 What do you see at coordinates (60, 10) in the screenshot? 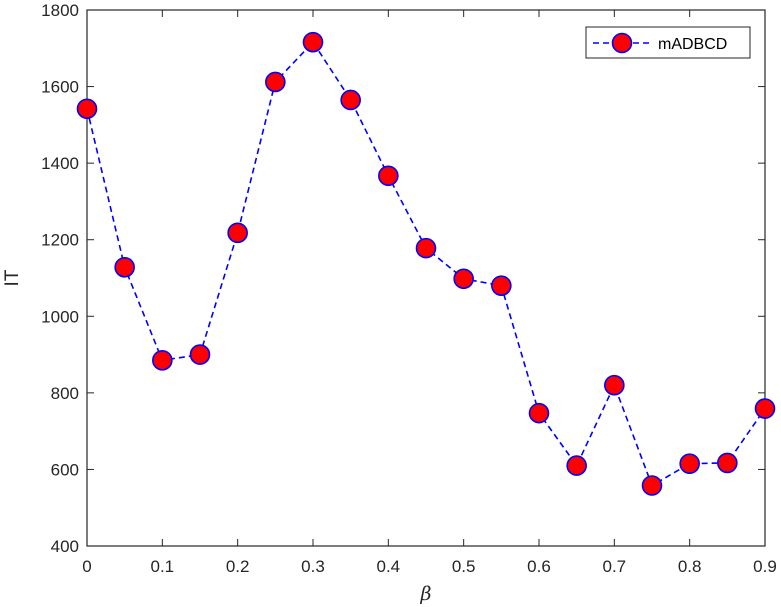
I see `y-tick-label: 1800` at bounding box center [60, 10].